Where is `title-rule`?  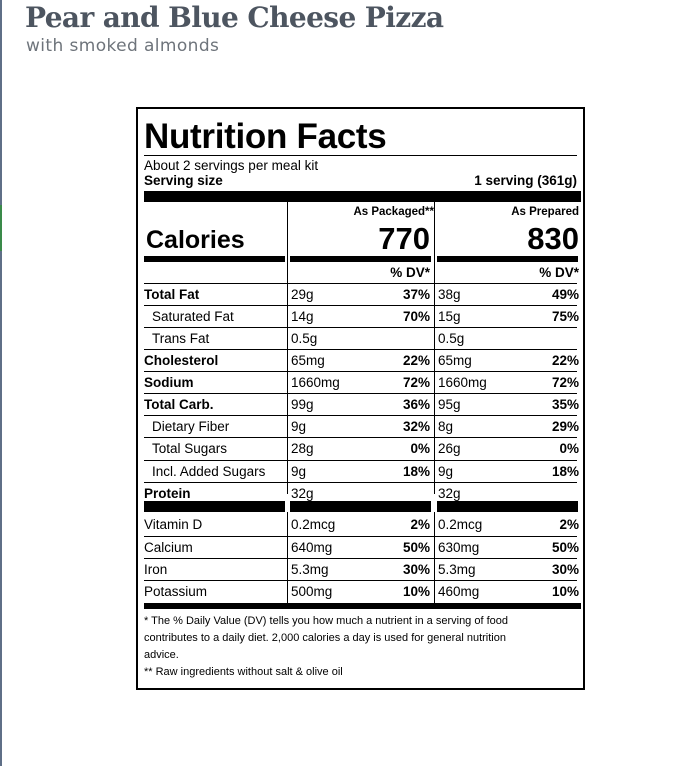 title-rule is located at coordinates (360, 155).